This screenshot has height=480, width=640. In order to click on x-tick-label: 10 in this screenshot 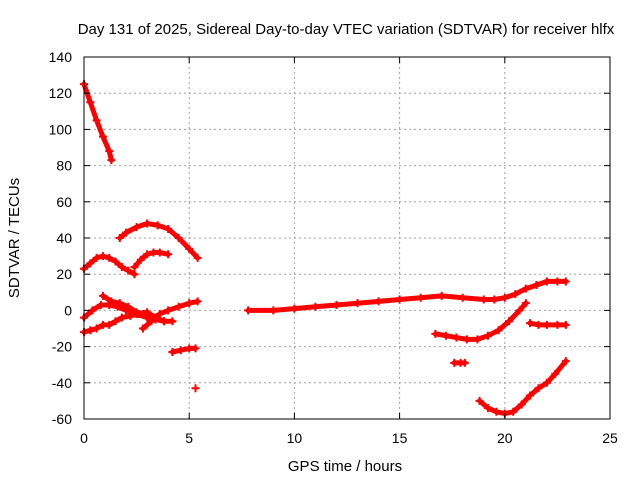, I will do `click(295, 438)`.